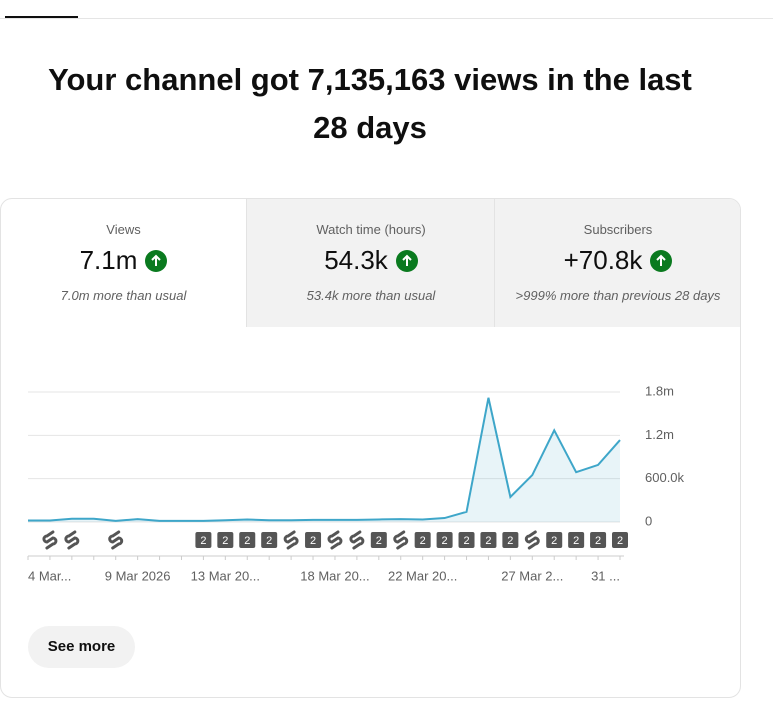 The height and width of the screenshot is (703, 773). What do you see at coordinates (138, 575) in the screenshot?
I see `x-tick-label: 9 Mar 2026` at bounding box center [138, 575].